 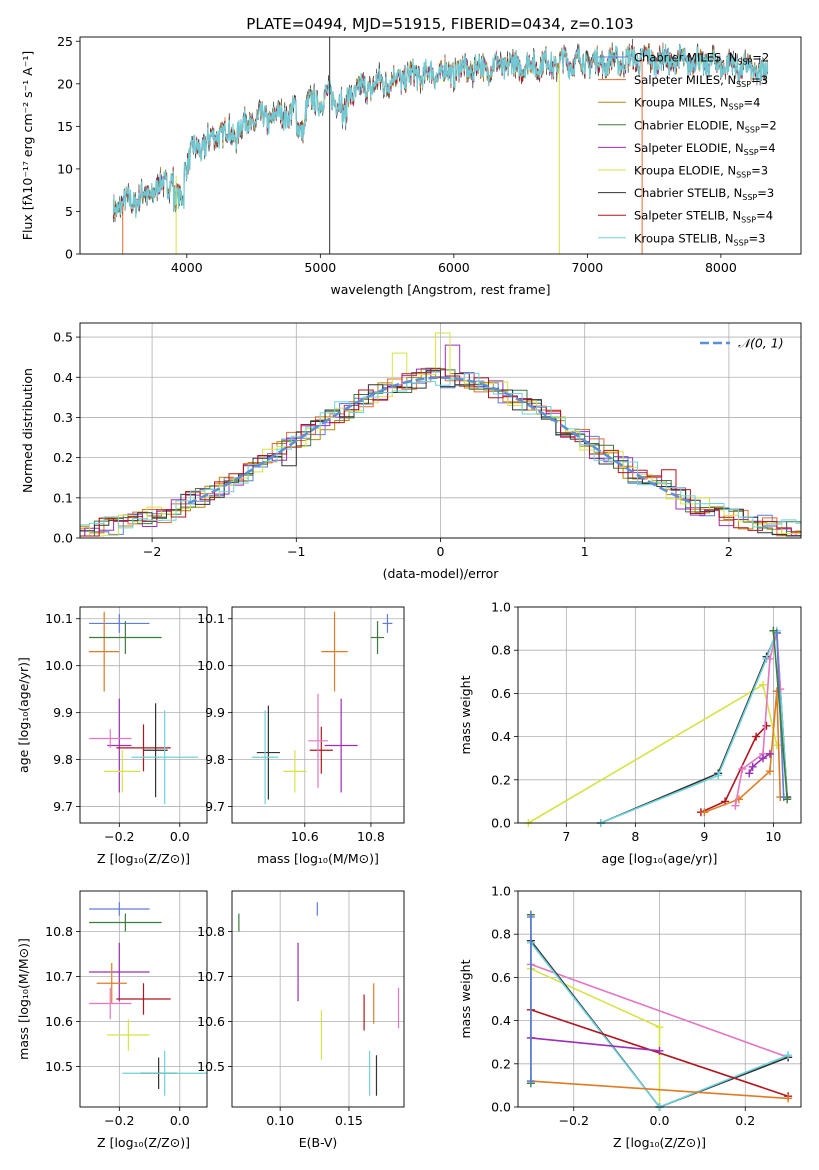 I want to click on y-tick-label: 10.7, so click(x=59, y=976).